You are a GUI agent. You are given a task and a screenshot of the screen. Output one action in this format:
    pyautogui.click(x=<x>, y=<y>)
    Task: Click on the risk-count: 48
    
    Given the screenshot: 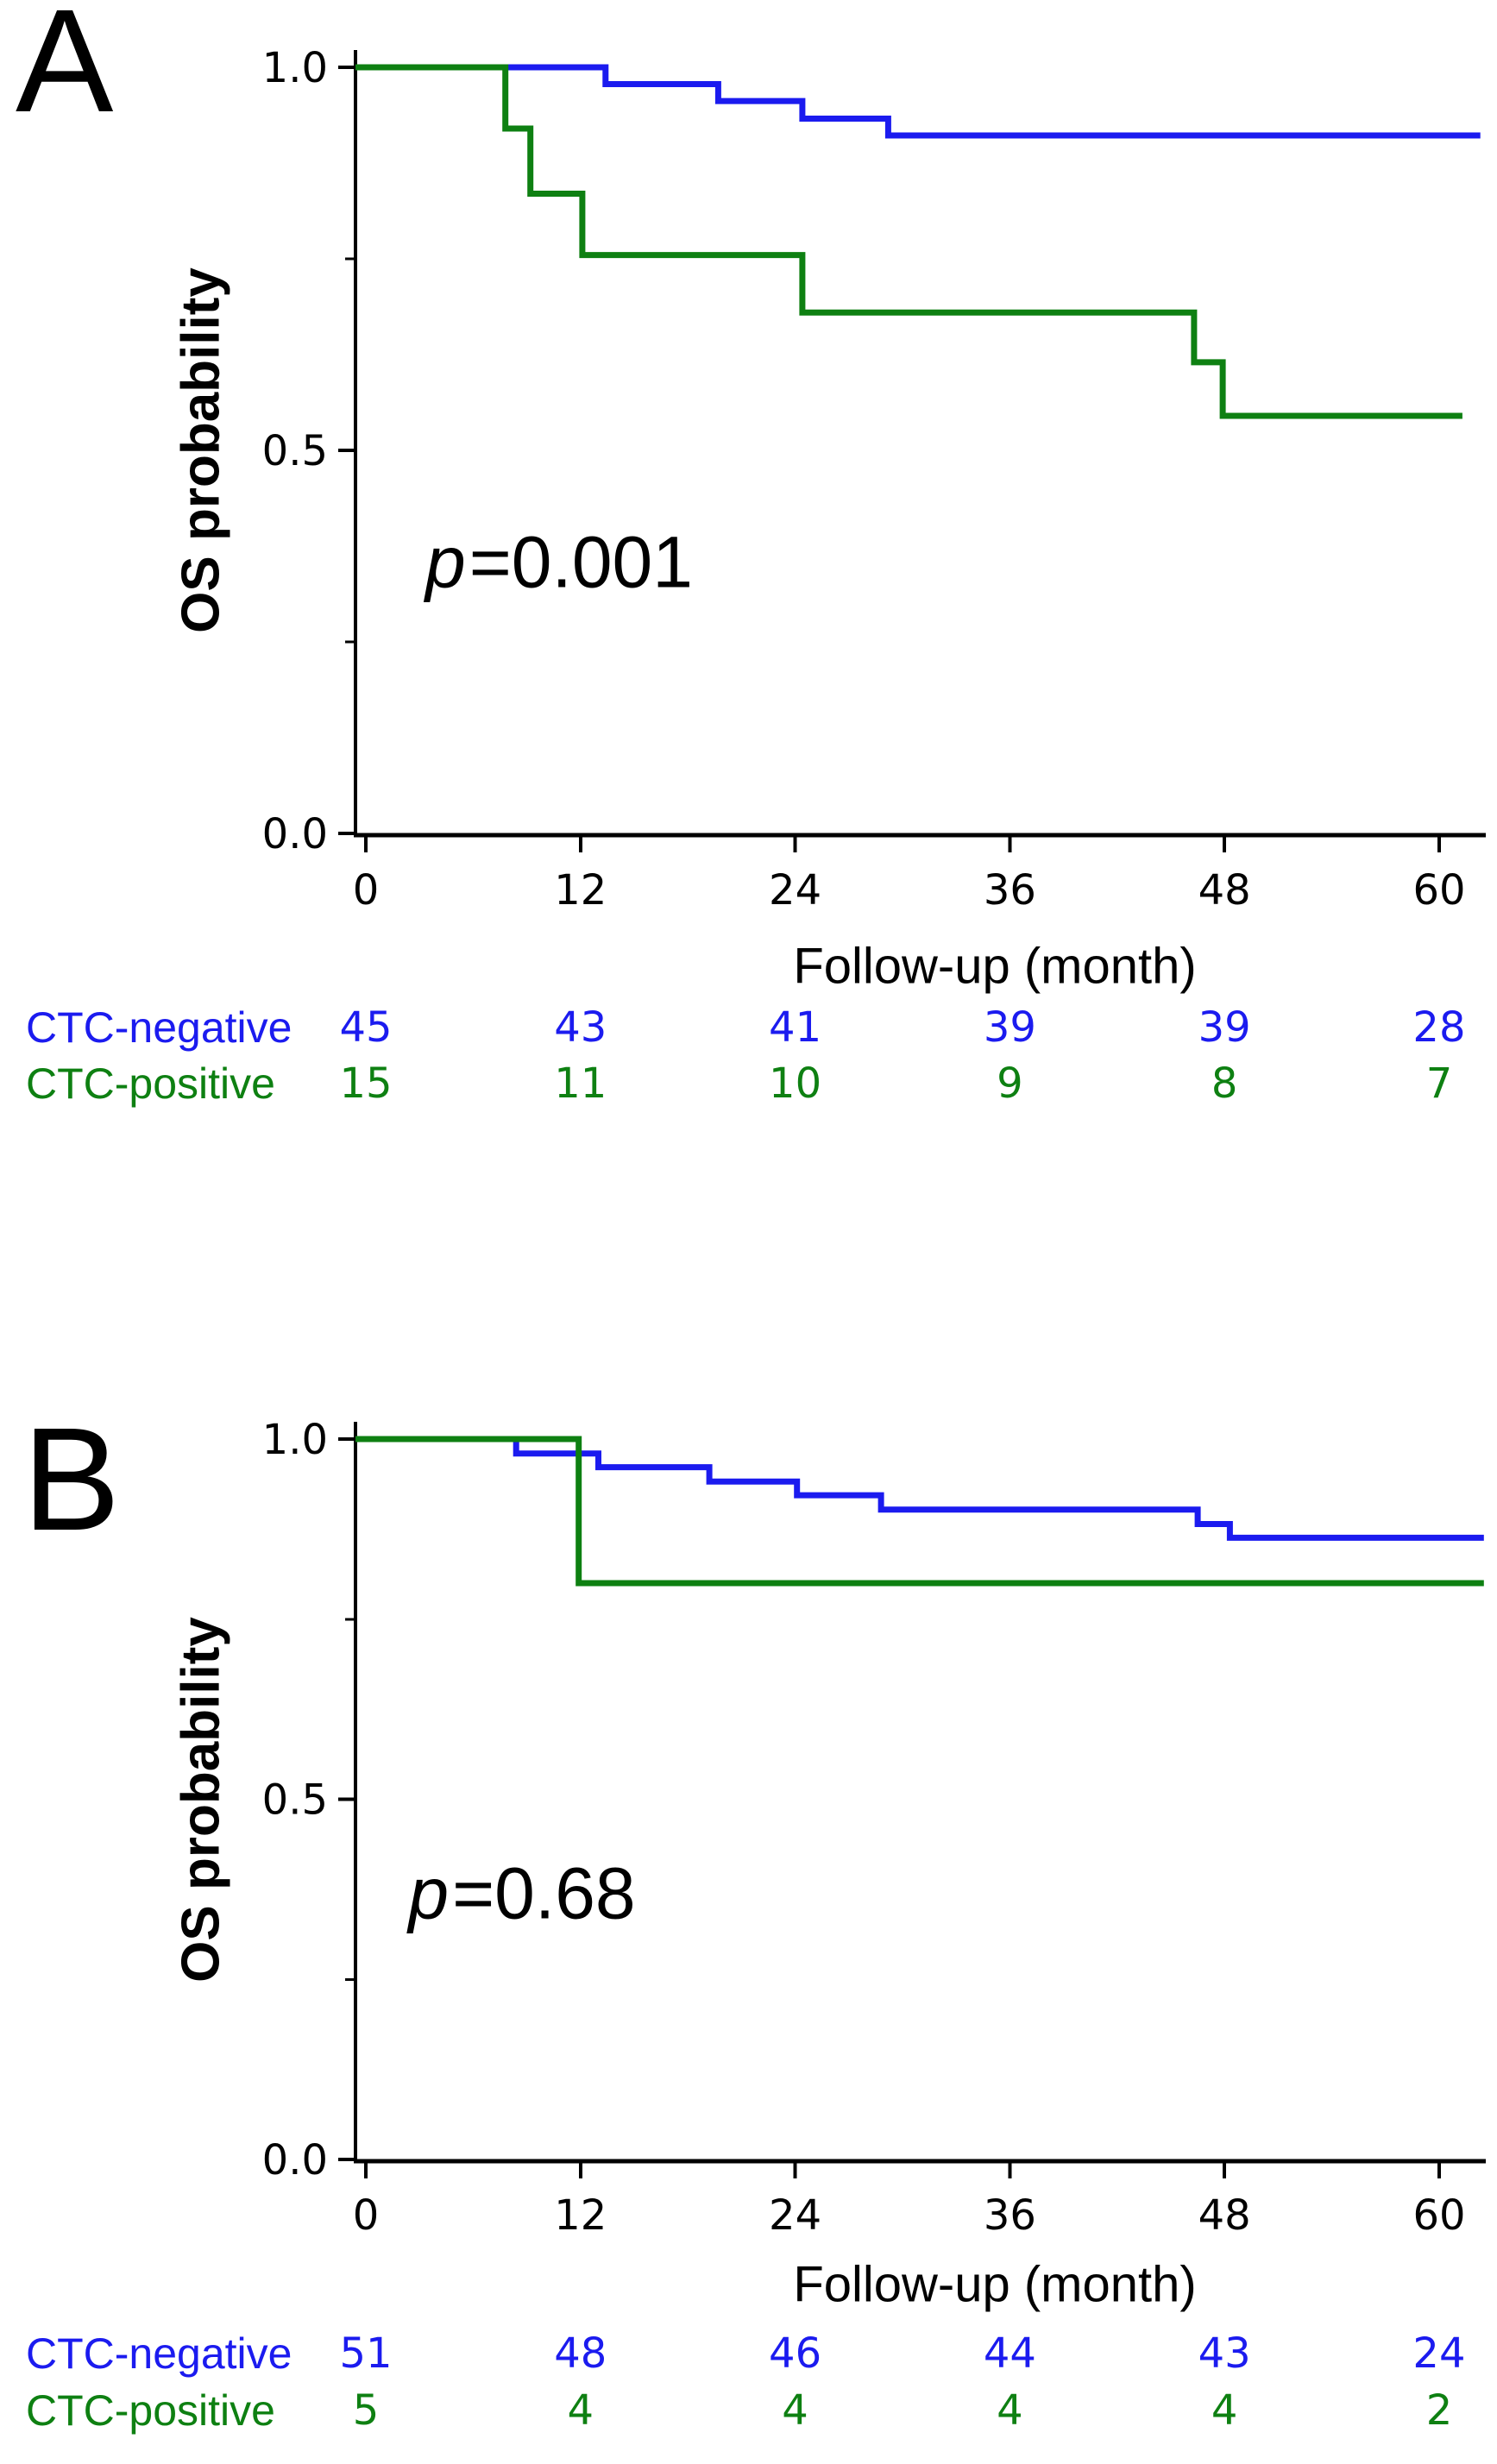 What is the action you would take?
    pyautogui.click(x=580, y=2354)
    